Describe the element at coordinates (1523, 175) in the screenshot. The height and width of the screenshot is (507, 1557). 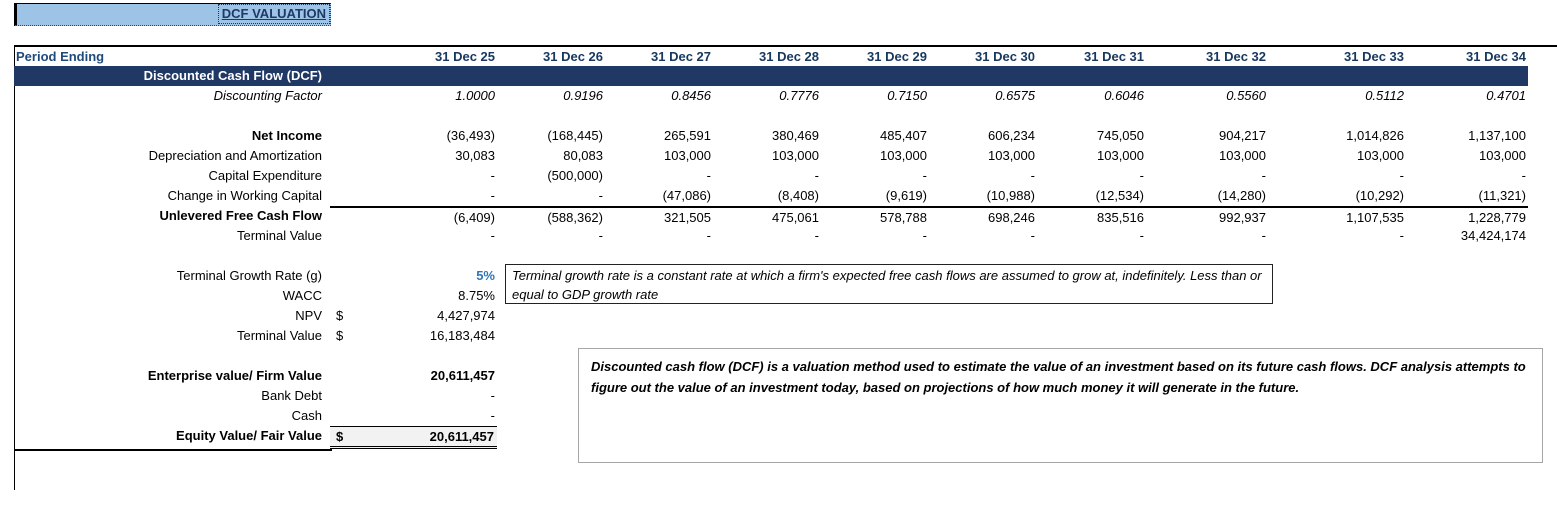
I see `cell-capital-expenditure-c9: -` at that location.